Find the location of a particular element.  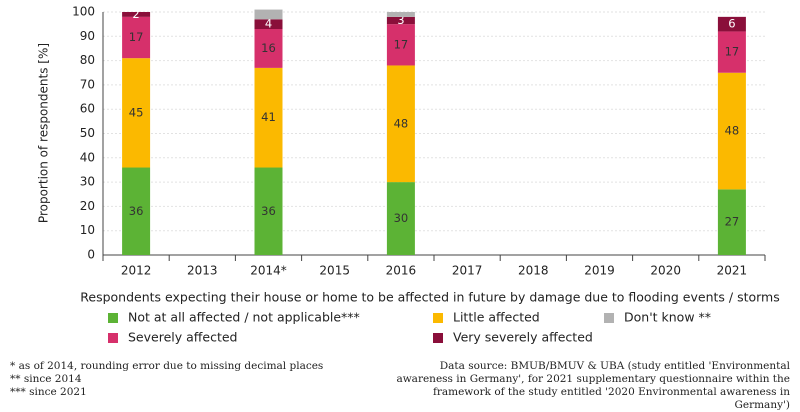

footnote: ** since 2014 is located at coordinates (46, 379).